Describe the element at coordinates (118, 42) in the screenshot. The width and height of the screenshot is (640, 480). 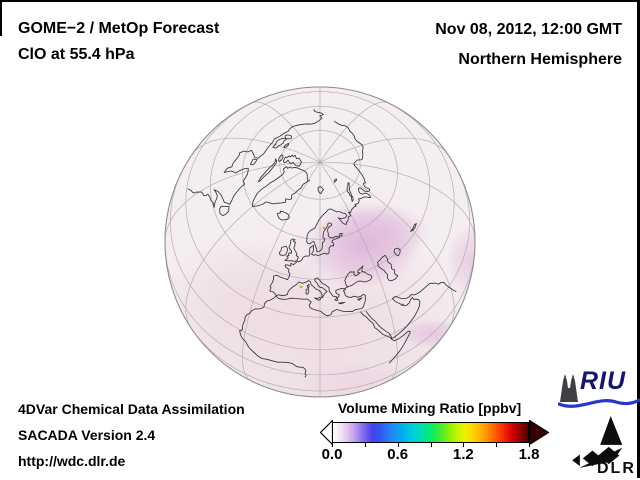
I see `header-left: GOME−2 / MetOp Forecast ClO at 55.4 hPa` at that location.